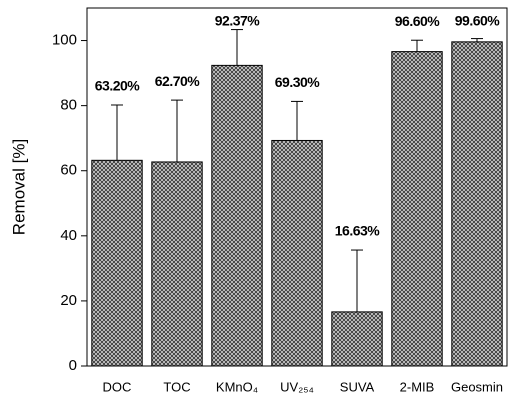  What do you see at coordinates (176, 386) in the screenshot?
I see `x-tick-label: TOC` at bounding box center [176, 386].